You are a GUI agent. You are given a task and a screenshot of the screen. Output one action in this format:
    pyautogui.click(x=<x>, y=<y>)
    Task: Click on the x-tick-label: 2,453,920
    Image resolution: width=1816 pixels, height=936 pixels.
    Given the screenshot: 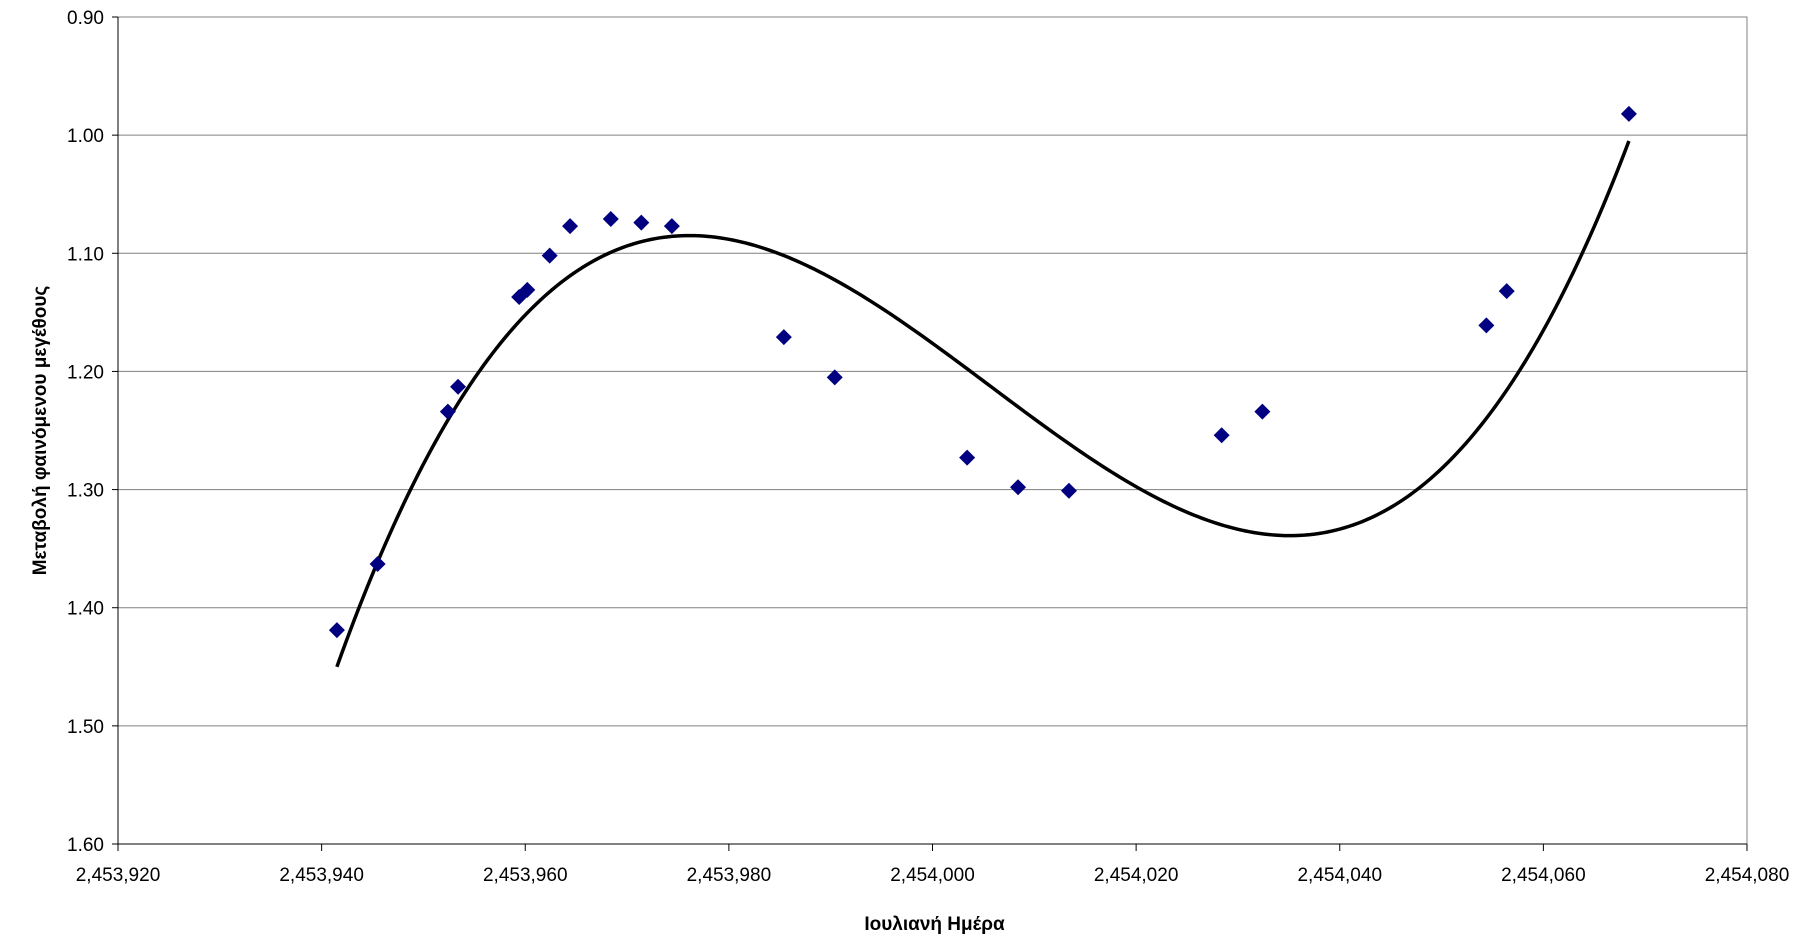 What is the action you would take?
    pyautogui.click(x=118, y=875)
    